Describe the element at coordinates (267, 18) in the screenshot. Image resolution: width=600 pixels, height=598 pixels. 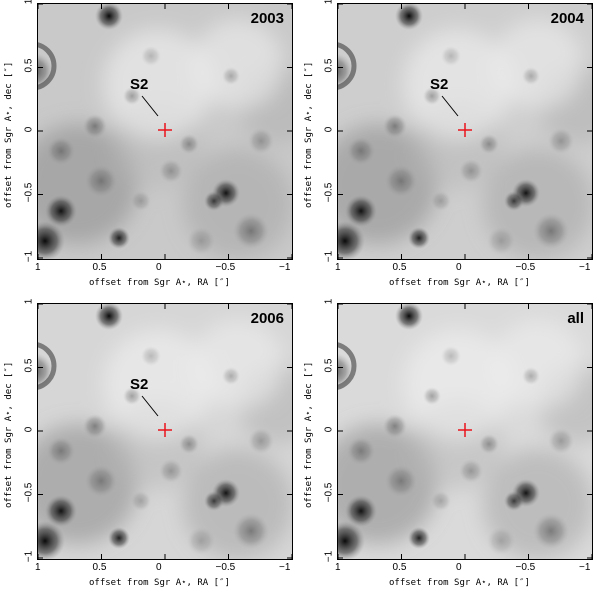
I see `epoch-label: 2003` at that location.